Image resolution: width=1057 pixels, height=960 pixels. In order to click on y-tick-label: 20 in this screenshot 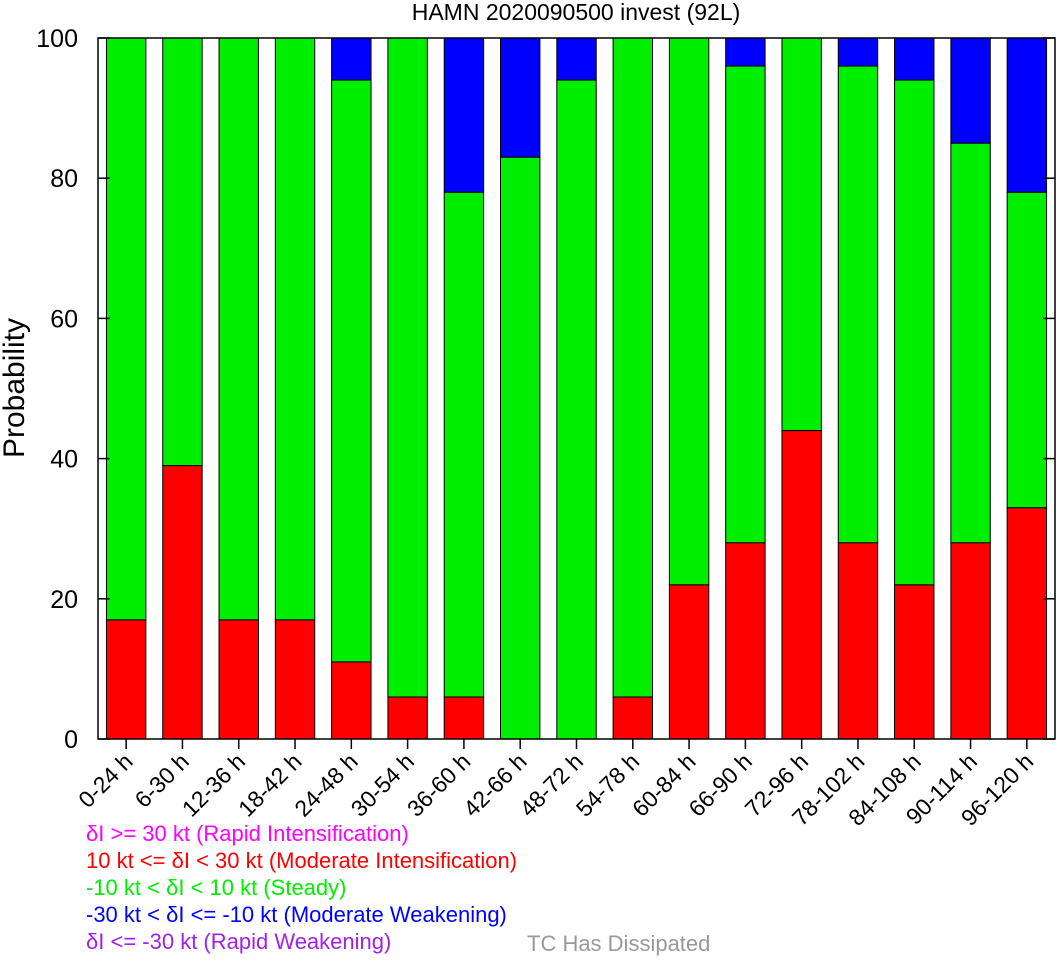, I will do `click(64, 600)`.